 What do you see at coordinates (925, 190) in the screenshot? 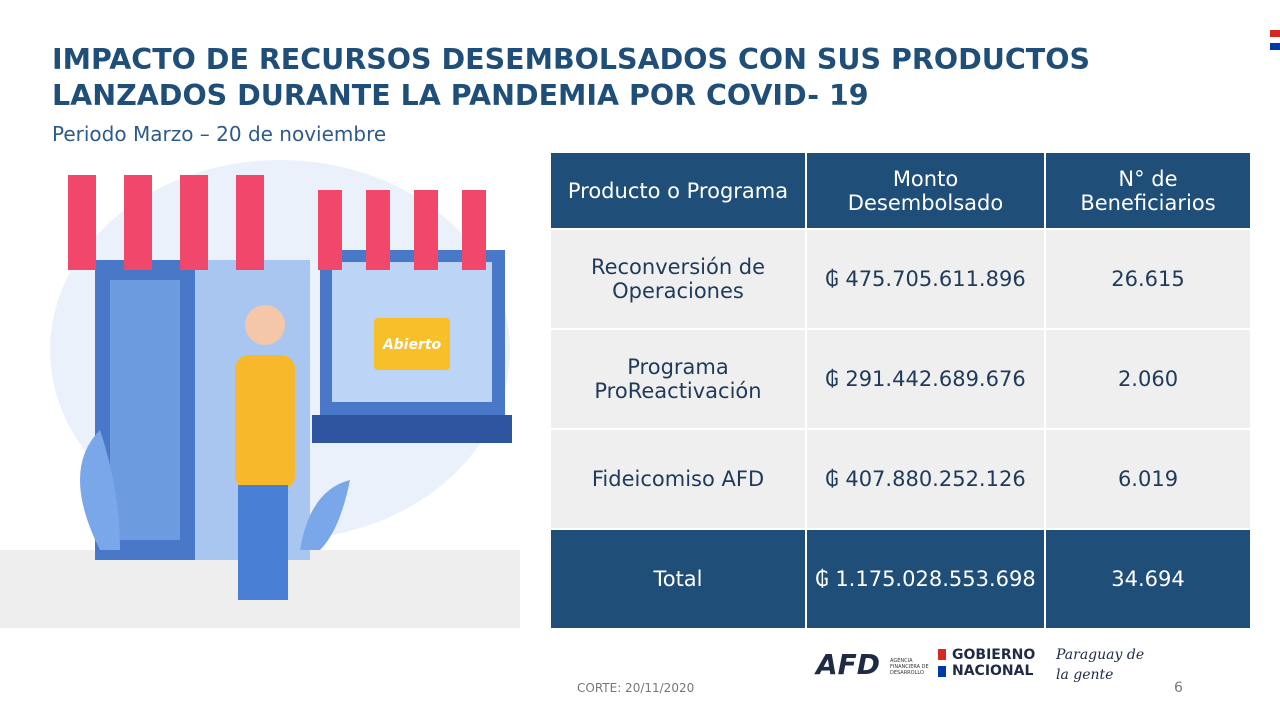
I see `column-header: Monto Desembolsado` at bounding box center [925, 190].